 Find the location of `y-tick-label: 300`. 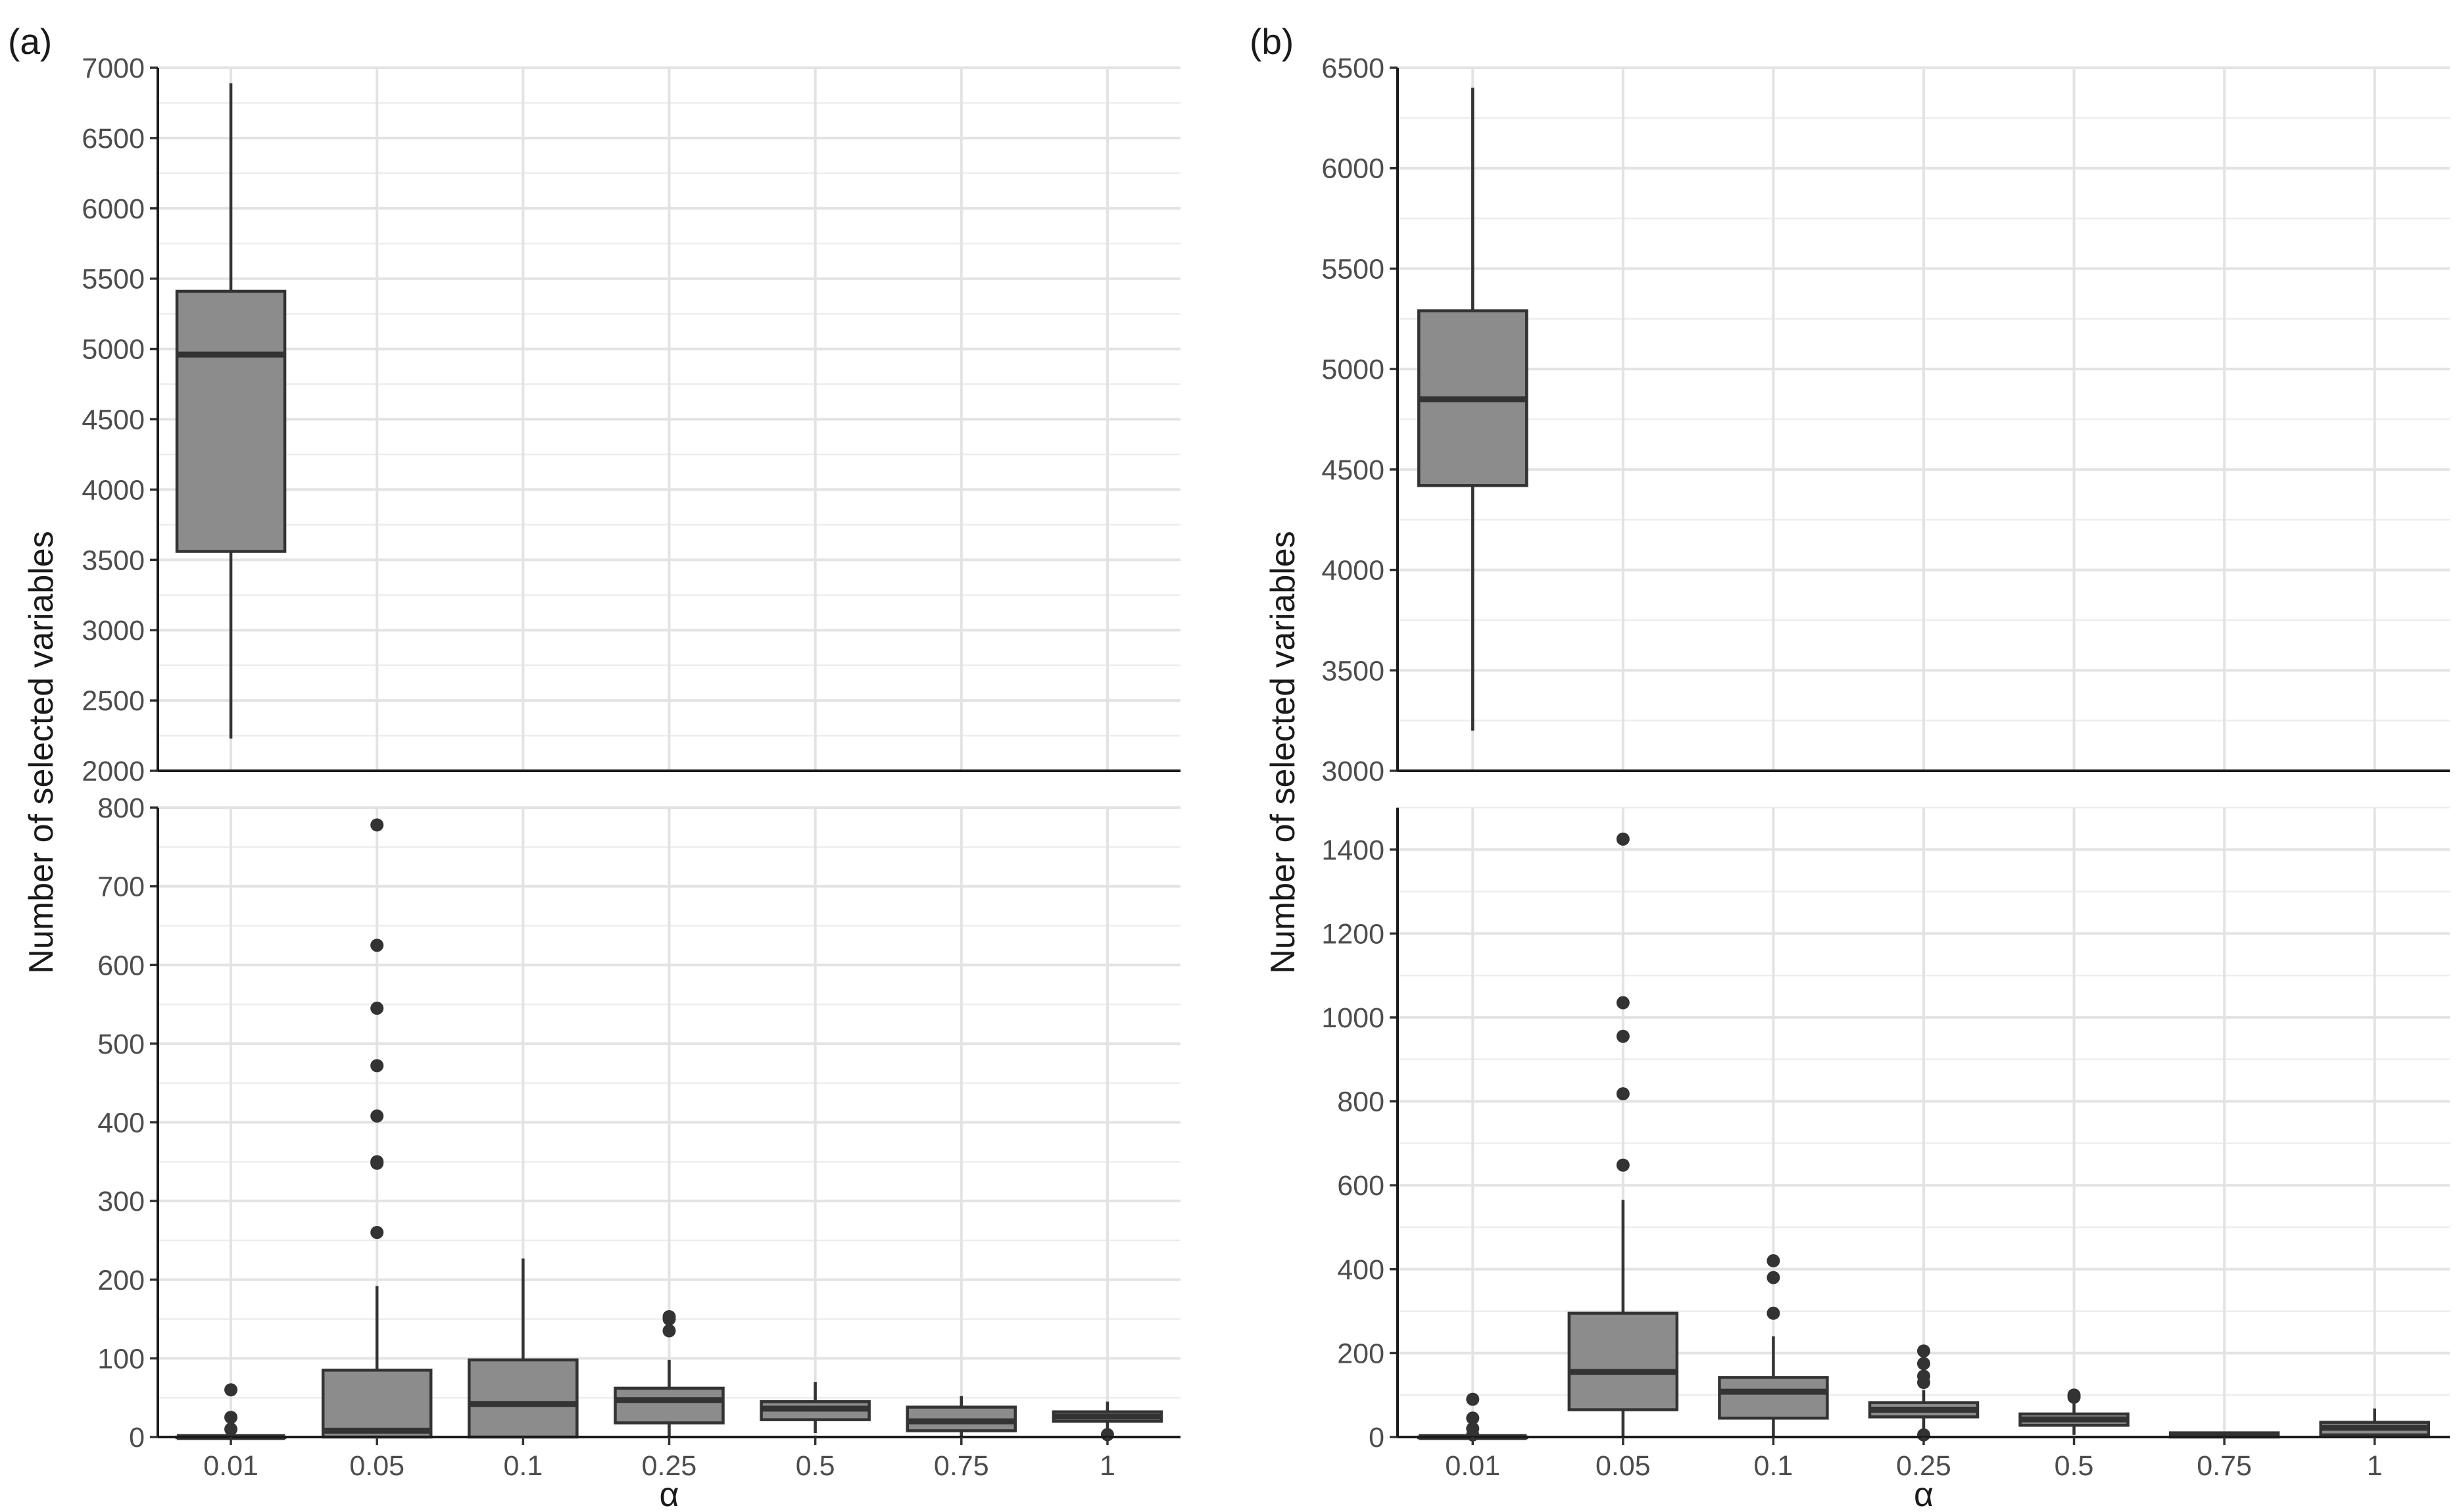

y-tick-label: 300 is located at coordinates (121, 1201).